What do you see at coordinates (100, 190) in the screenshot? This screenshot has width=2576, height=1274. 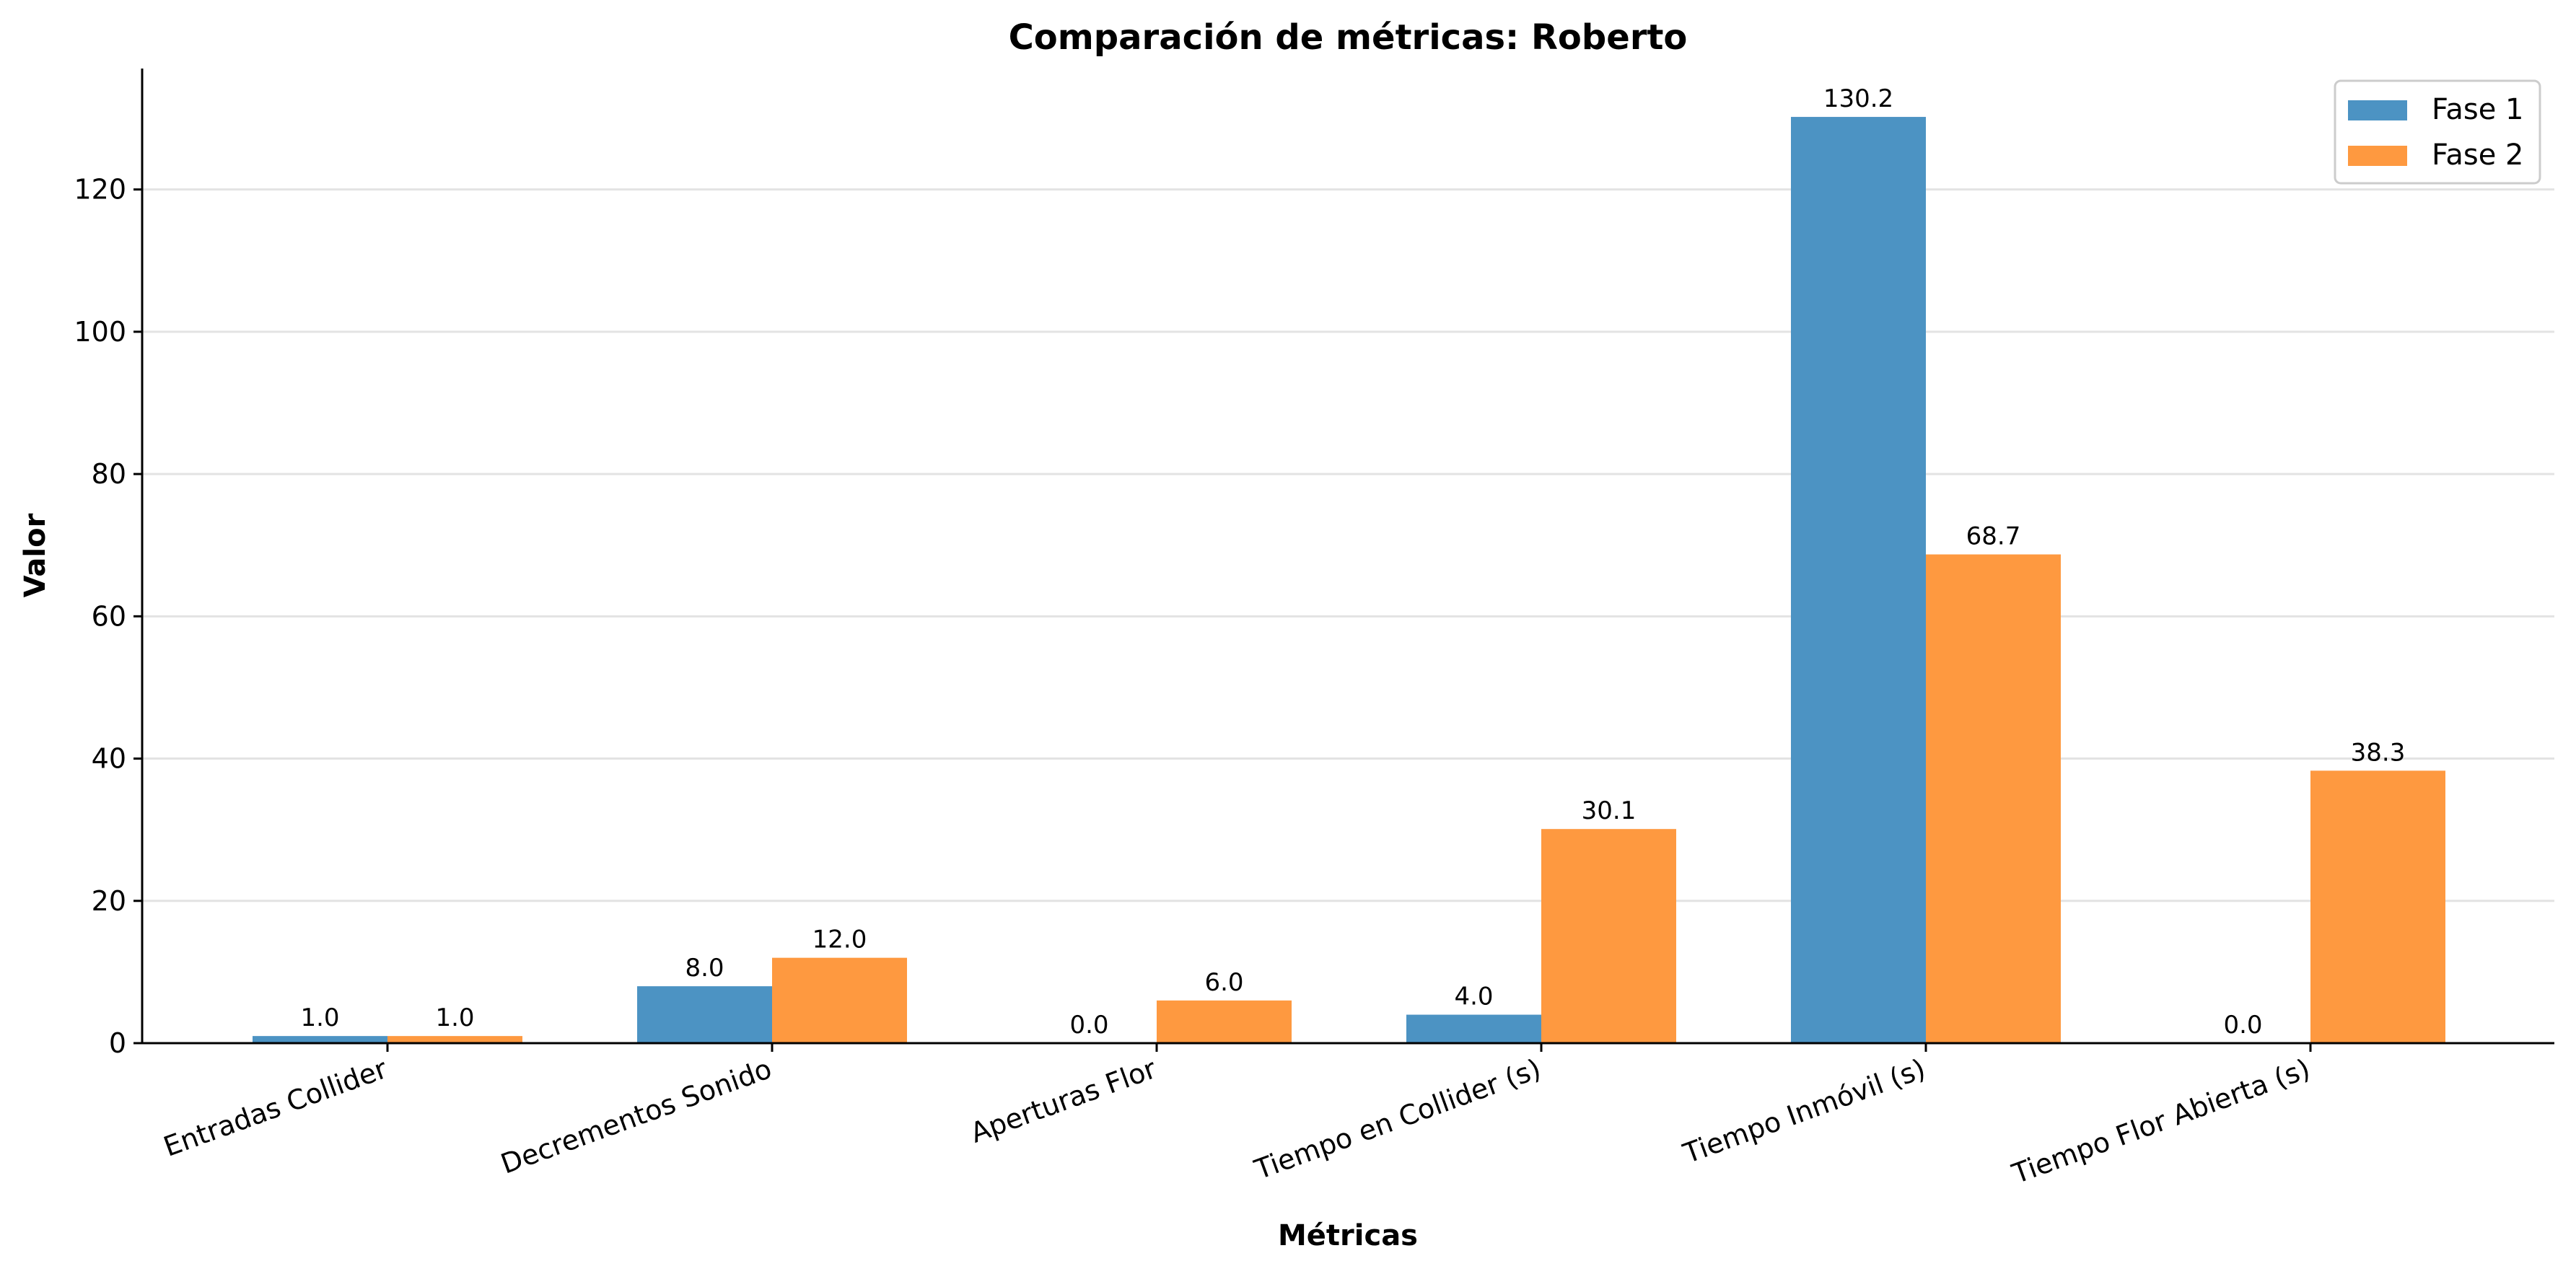 I see `y-tick-label: 120` at bounding box center [100, 190].